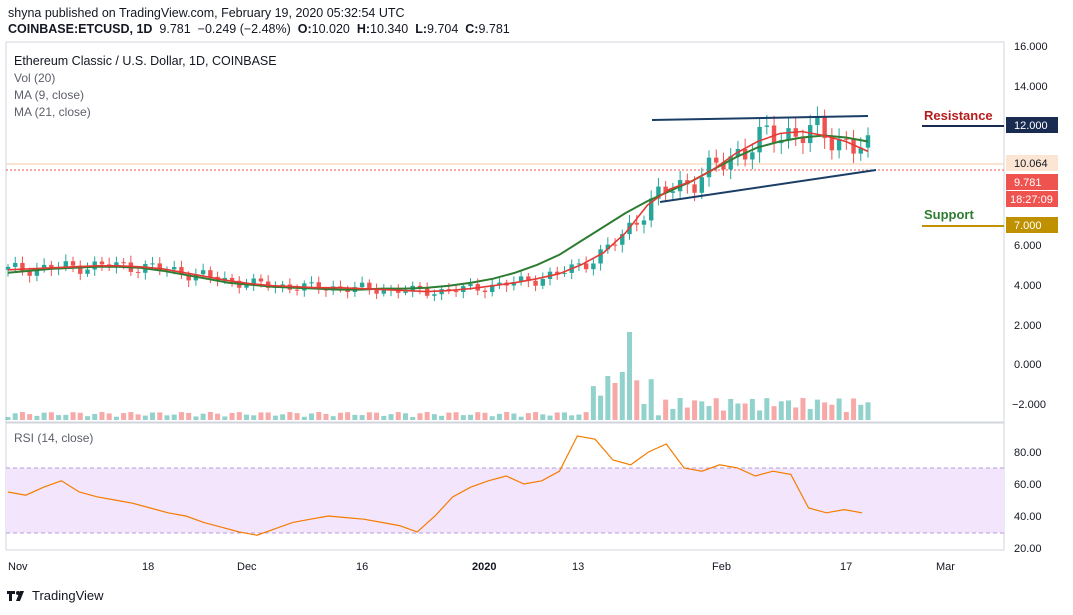  I want to click on support-label: Support, so click(949, 214).